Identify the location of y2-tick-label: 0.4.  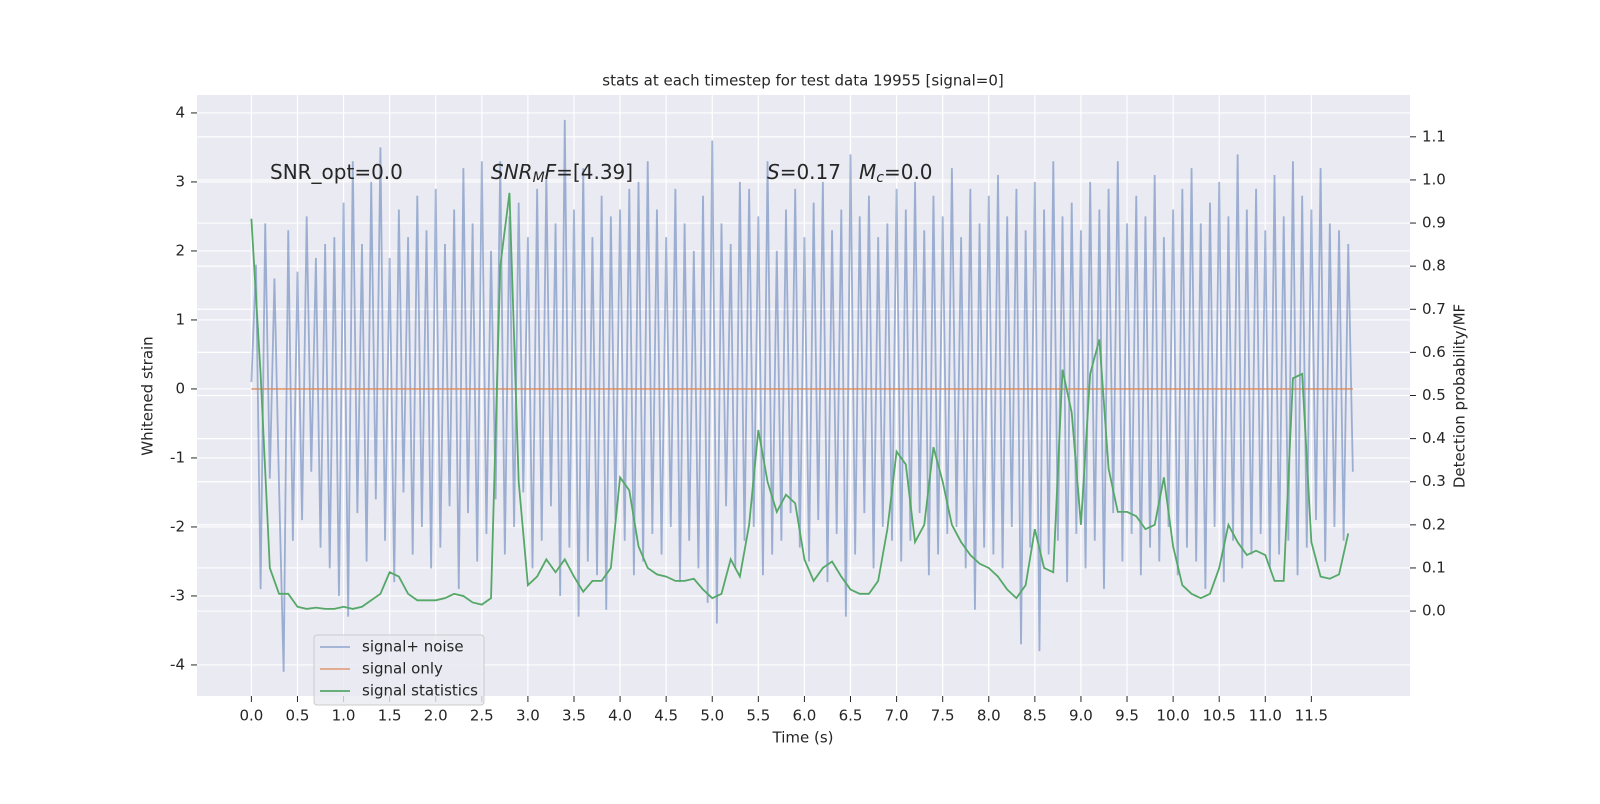
(1434, 438).